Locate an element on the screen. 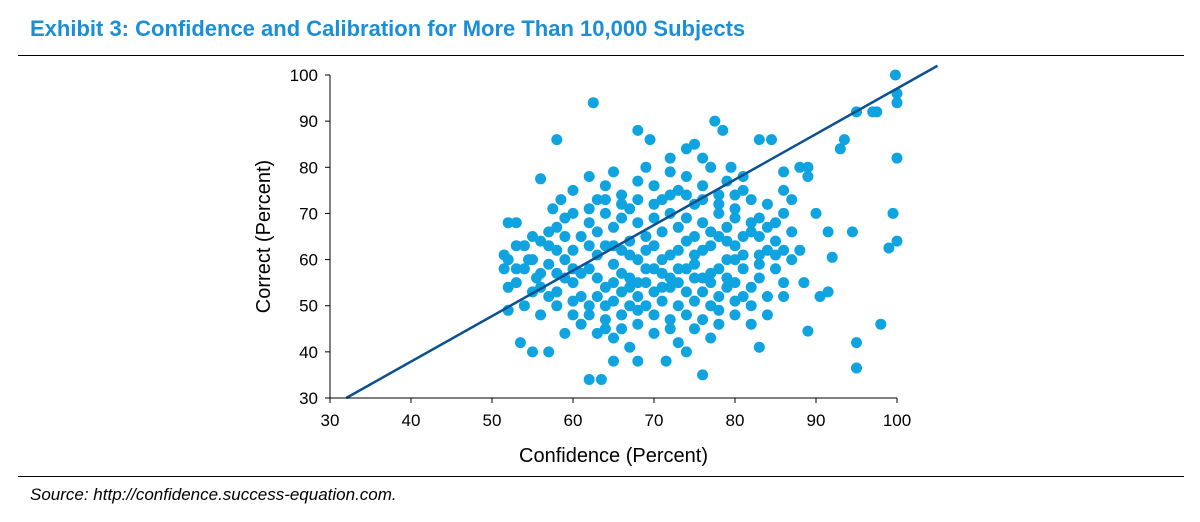  x-tick-label: 50 is located at coordinates (492, 420).